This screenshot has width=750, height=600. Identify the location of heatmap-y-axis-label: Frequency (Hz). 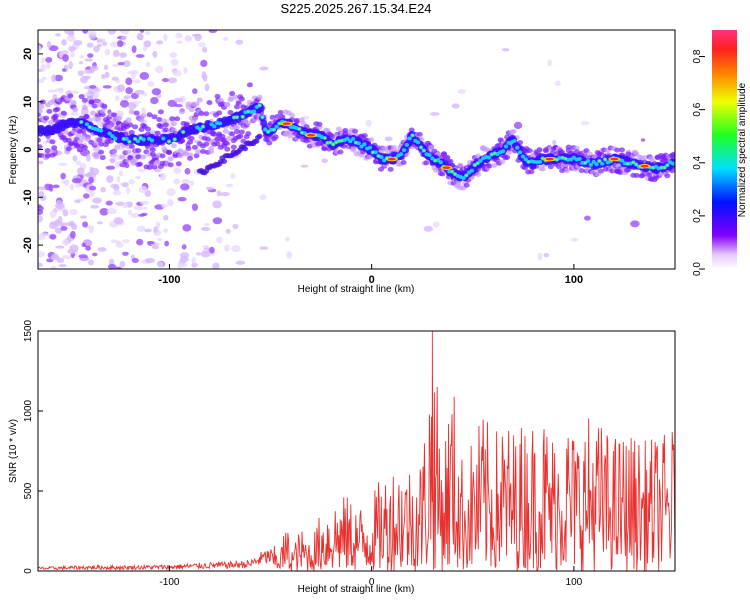
(13, 150).